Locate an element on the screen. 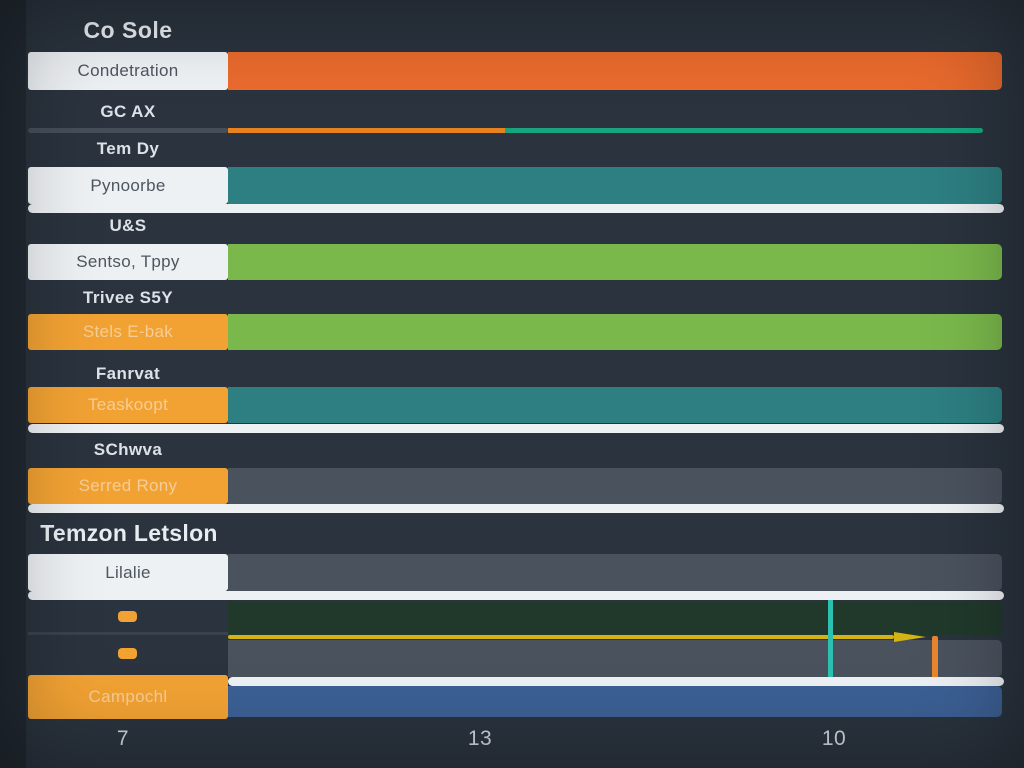 The height and width of the screenshot is (768, 1024). thin-line-gray-segment is located at coordinates (128, 130).